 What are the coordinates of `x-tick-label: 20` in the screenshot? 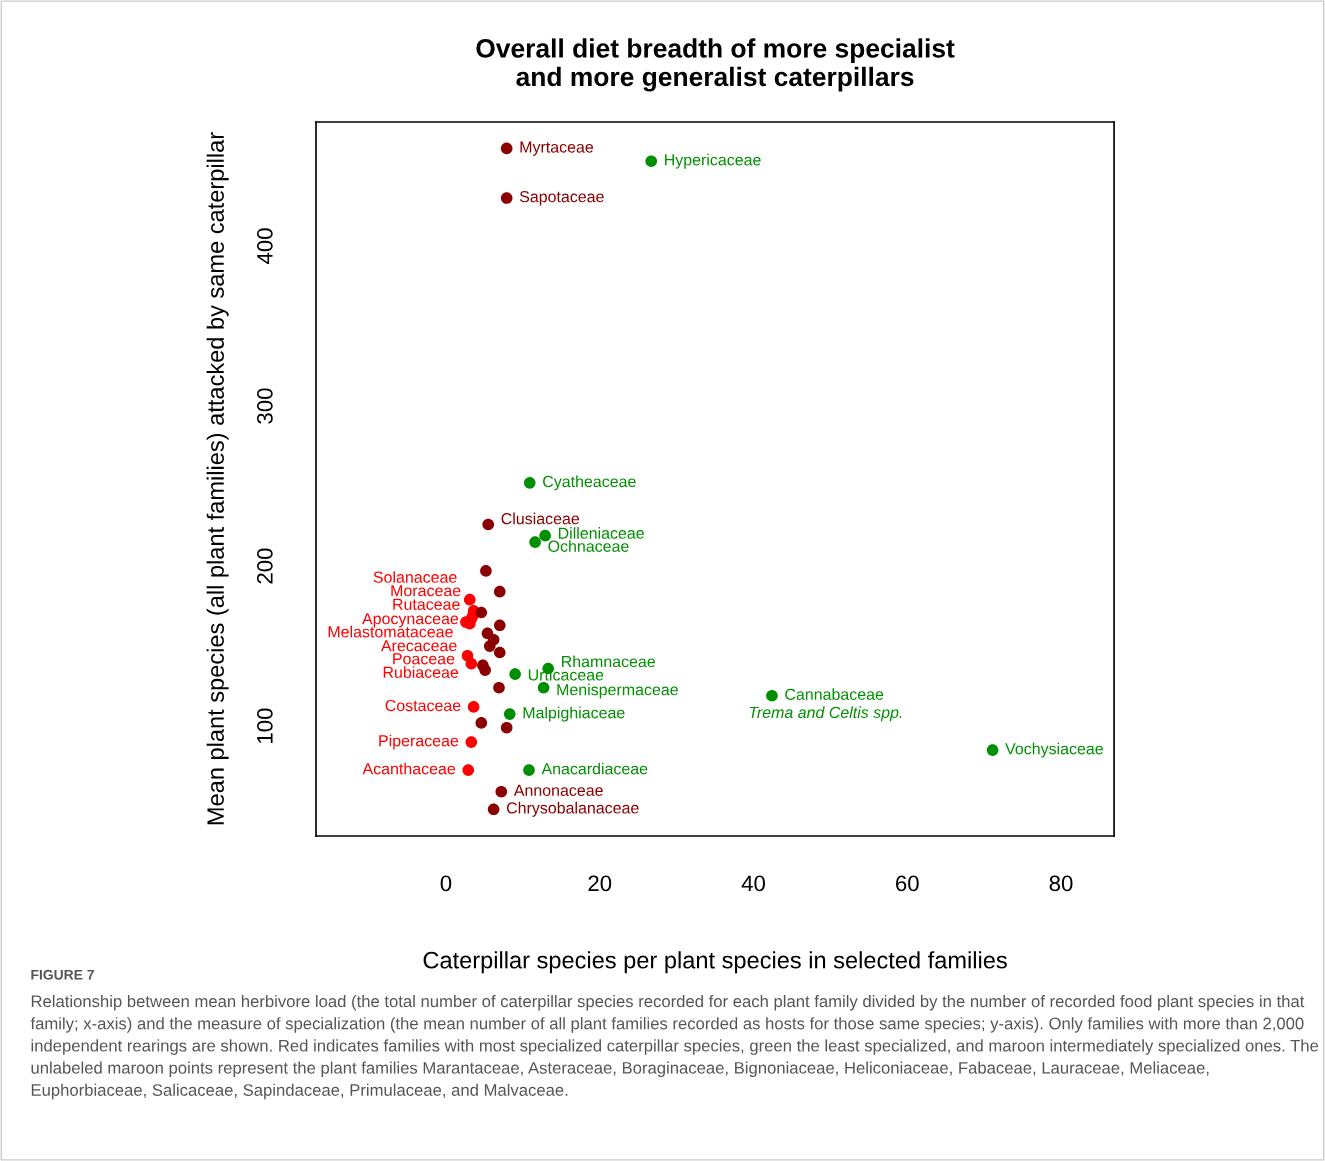 It's located at (600, 883).